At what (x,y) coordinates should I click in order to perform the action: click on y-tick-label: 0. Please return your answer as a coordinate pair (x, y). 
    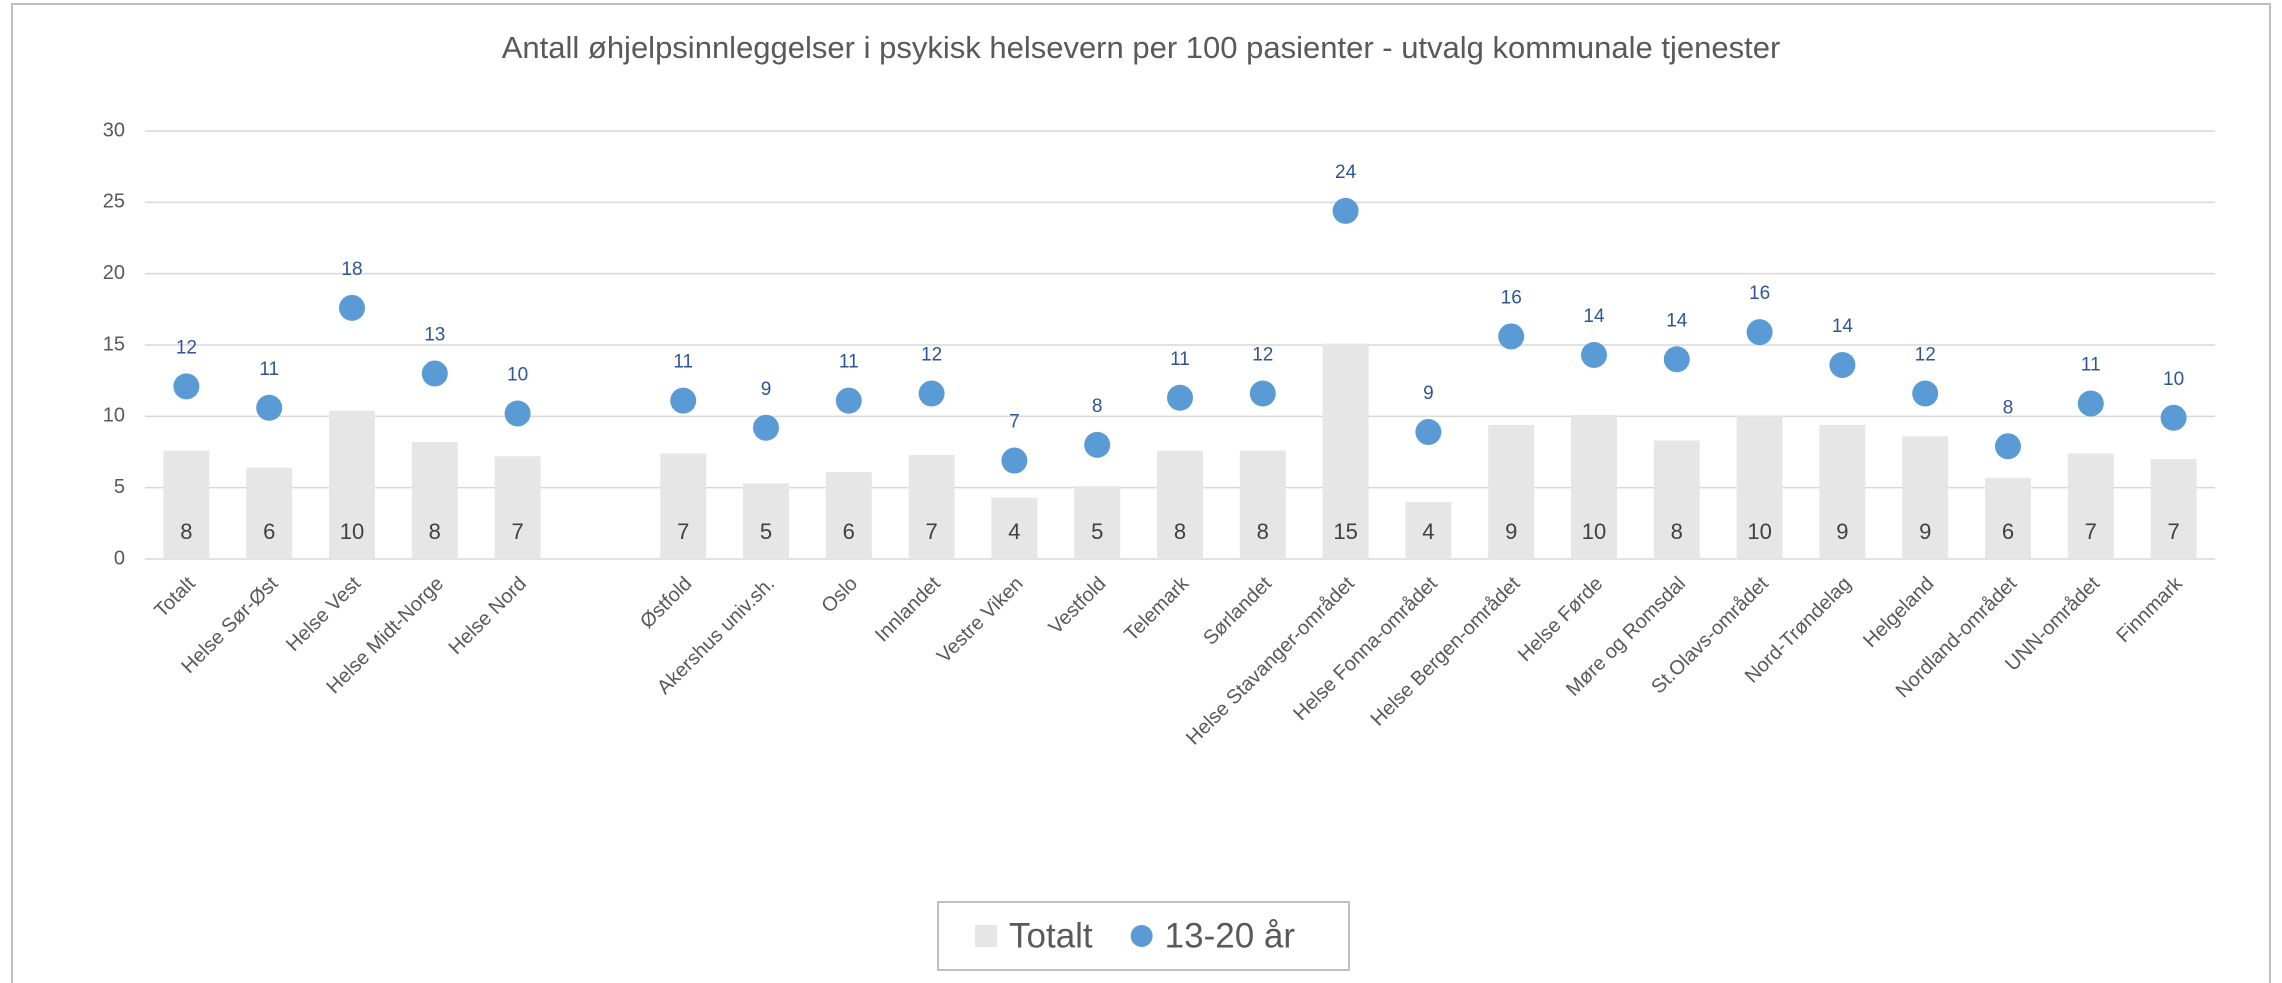
    Looking at the image, I should click on (119, 558).